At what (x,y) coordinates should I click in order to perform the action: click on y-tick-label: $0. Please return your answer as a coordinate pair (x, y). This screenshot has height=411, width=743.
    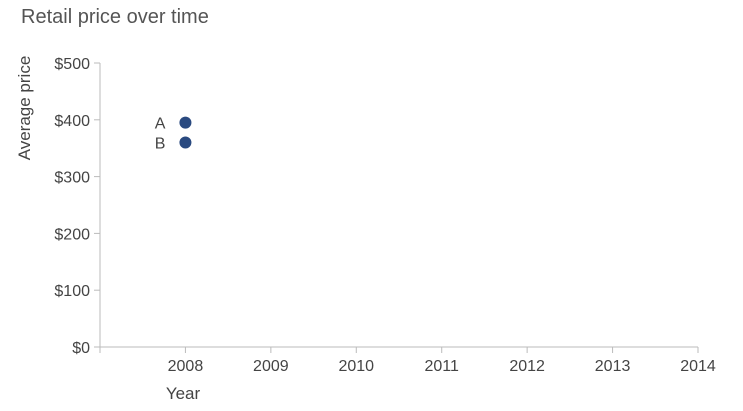
    Looking at the image, I should click on (81, 348).